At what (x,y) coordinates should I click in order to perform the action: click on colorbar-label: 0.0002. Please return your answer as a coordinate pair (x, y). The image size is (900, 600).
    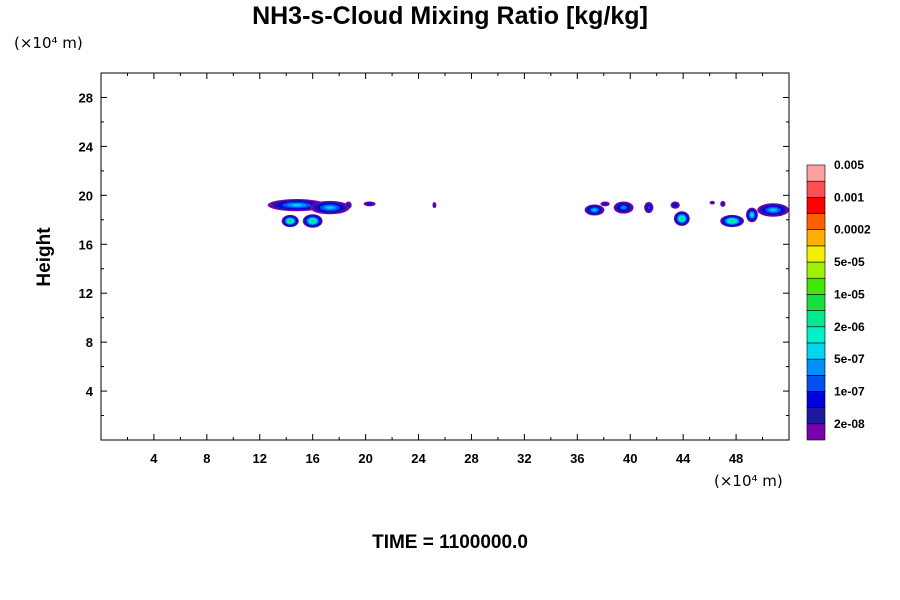
    Looking at the image, I should click on (852, 230).